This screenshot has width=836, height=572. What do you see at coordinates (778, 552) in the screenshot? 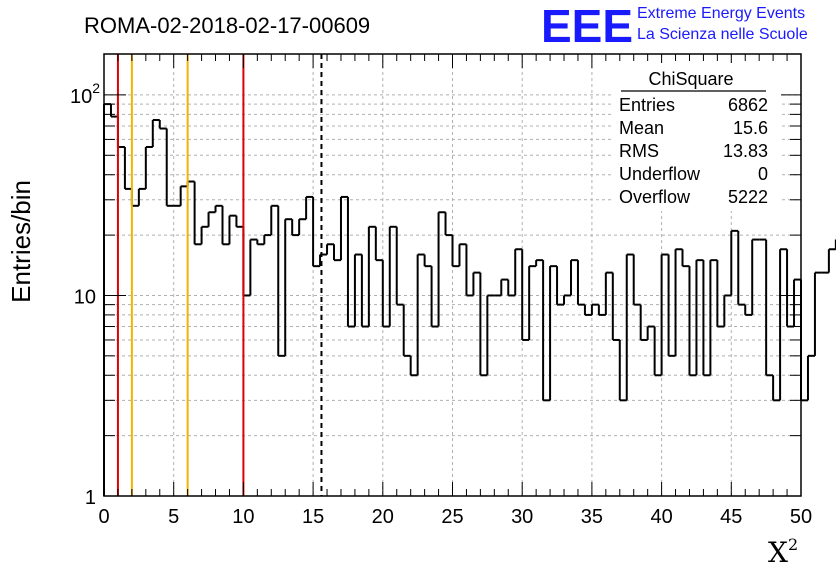
I see `x-axis-label-base: X` at bounding box center [778, 552].